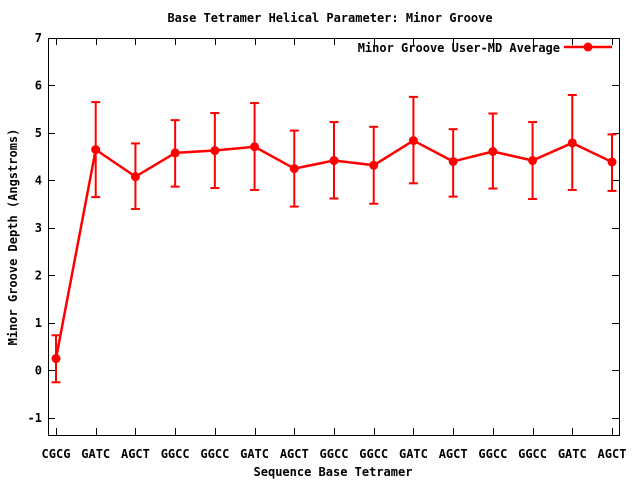 The image size is (640, 480). Describe the element at coordinates (333, 472) in the screenshot. I see `x-axis-label: Sequence Base Tetramer` at that location.